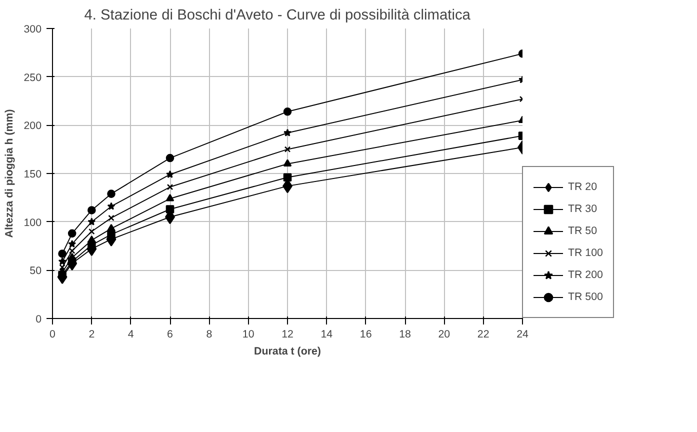  What do you see at coordinates (131, 334) in the screenshot?
I see `x-tick-label: 4` at bounding box center [131, 334].